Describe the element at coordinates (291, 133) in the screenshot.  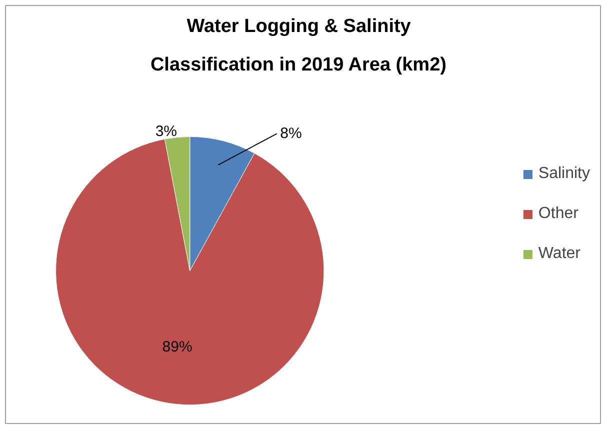
I see `data-label: 8%` at that location.